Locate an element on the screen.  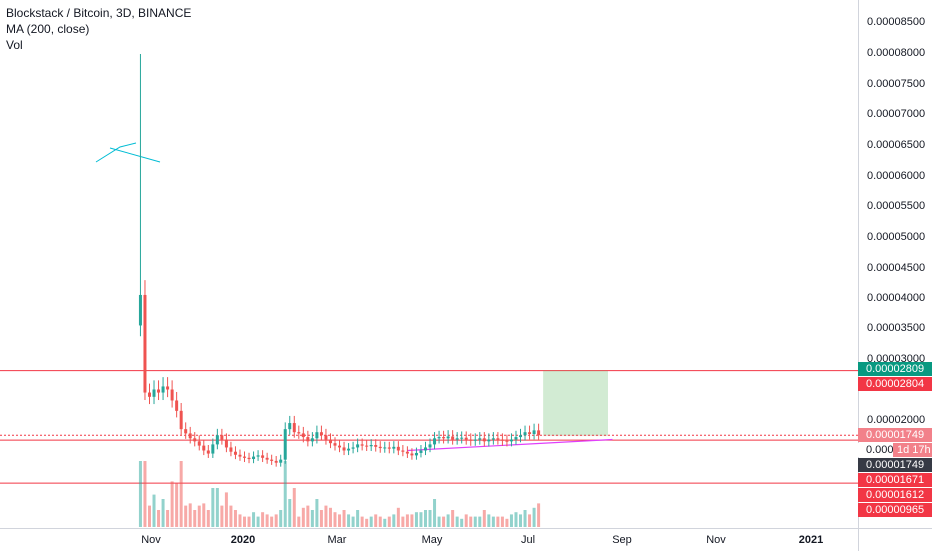
last-price-badge: 0.00001749 is located at coordinates (895, 465).